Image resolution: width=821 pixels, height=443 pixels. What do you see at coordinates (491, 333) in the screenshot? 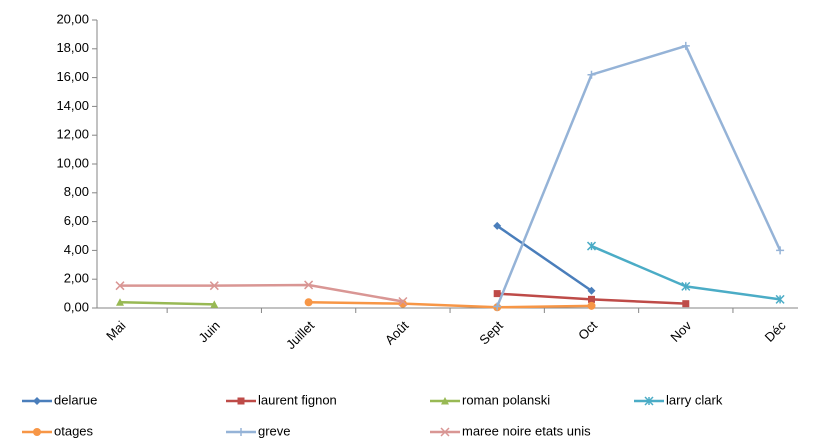
I see `x-tick-label: Sept` at bounding box center [491, 333].